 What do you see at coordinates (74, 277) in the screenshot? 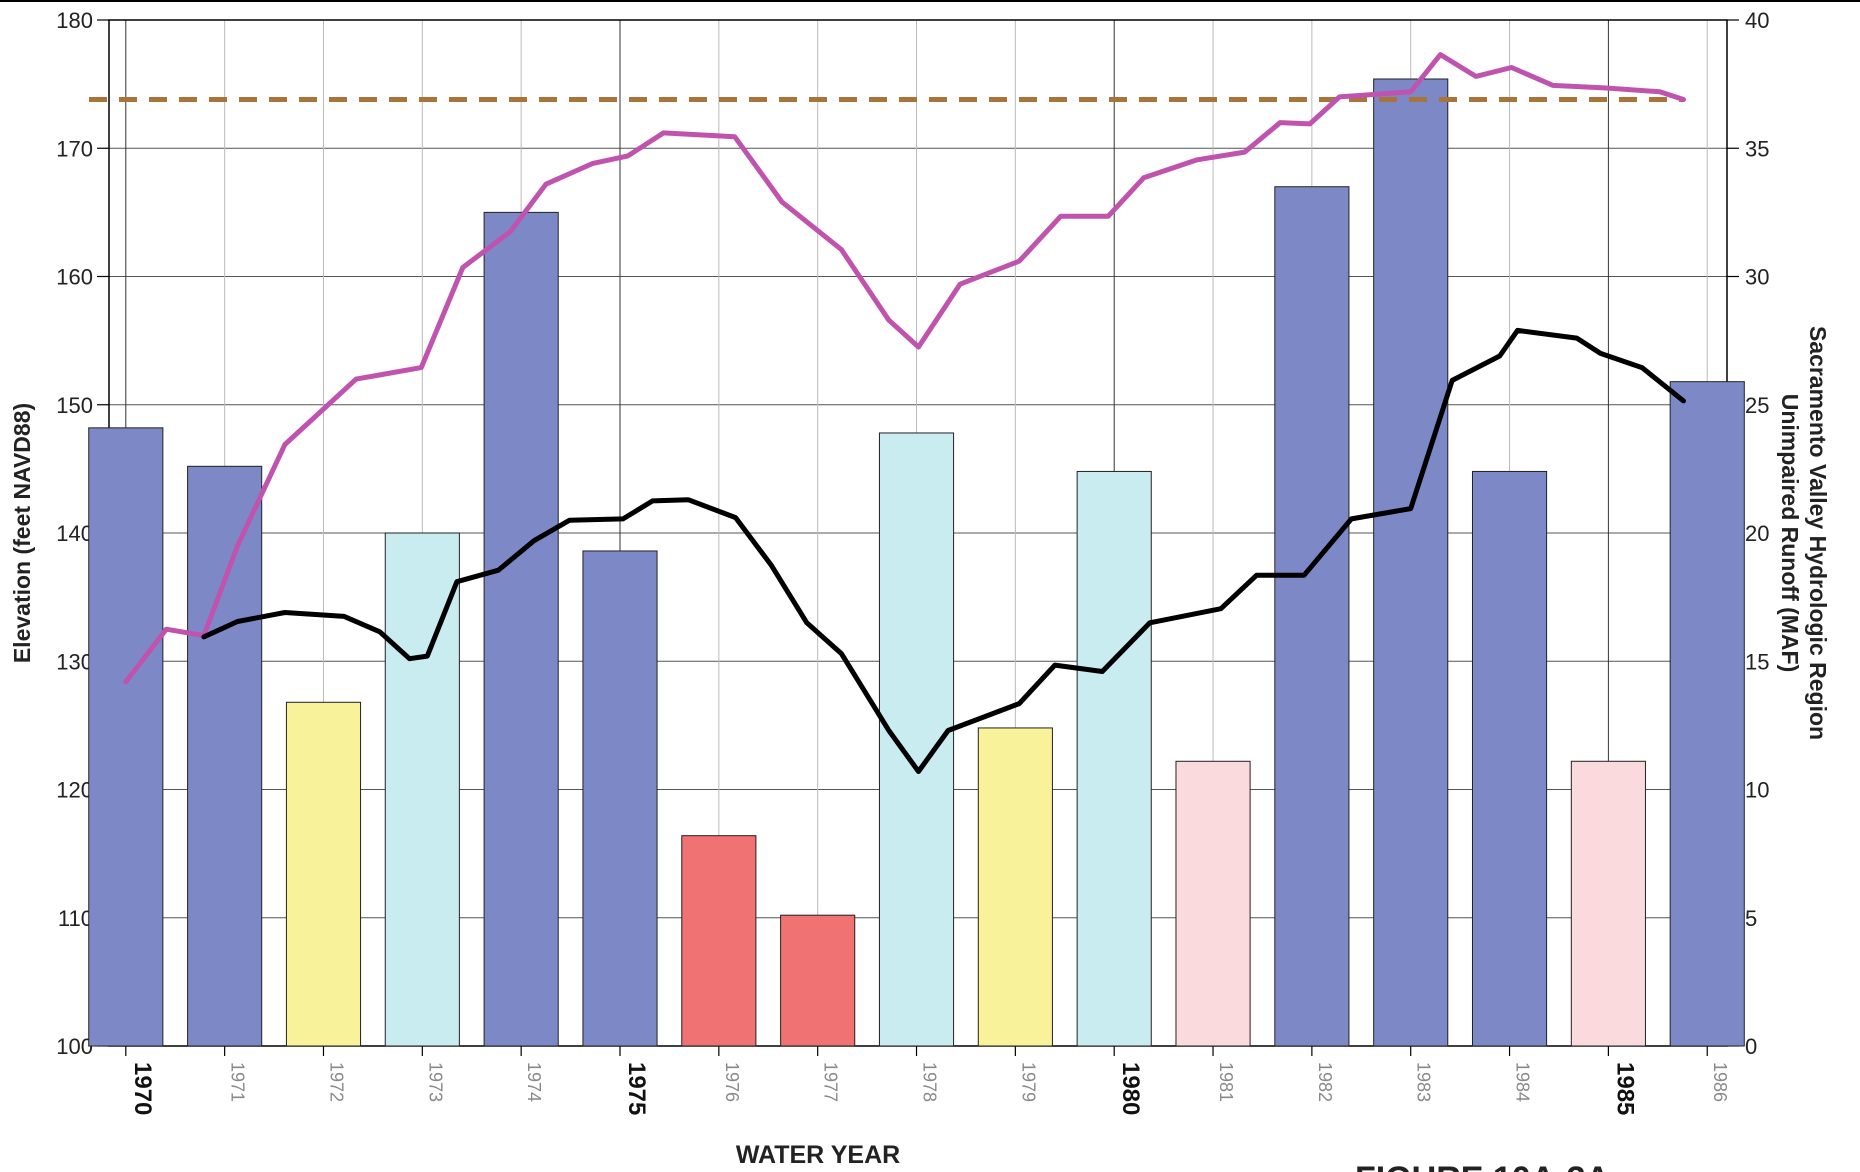
I see `y-tick-label: 160` at bounding box center [74, 277].